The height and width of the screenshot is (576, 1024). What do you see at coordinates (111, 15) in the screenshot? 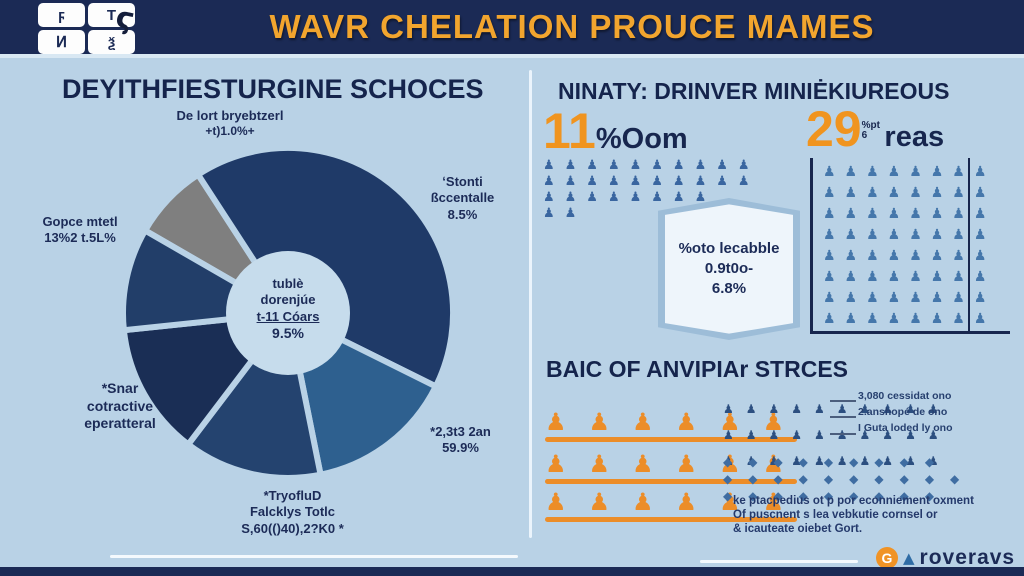
I see `logo-tile-icon: T` at bounding box center [111, 15].